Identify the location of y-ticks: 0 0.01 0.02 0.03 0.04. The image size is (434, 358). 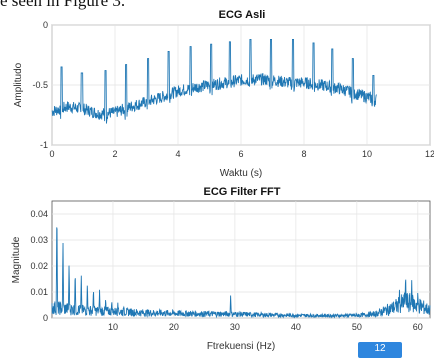
(39, 266).